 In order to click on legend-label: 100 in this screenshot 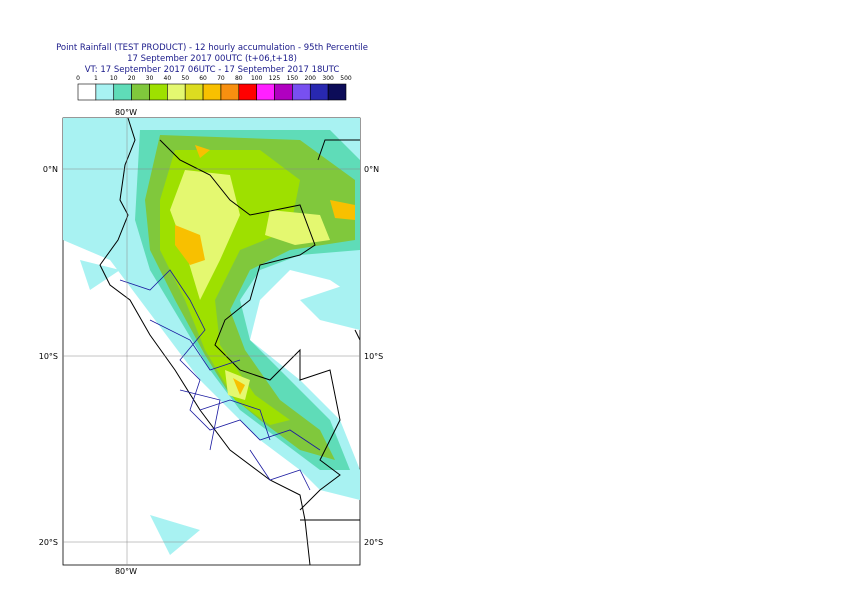, I will do `click(257, 78)`.